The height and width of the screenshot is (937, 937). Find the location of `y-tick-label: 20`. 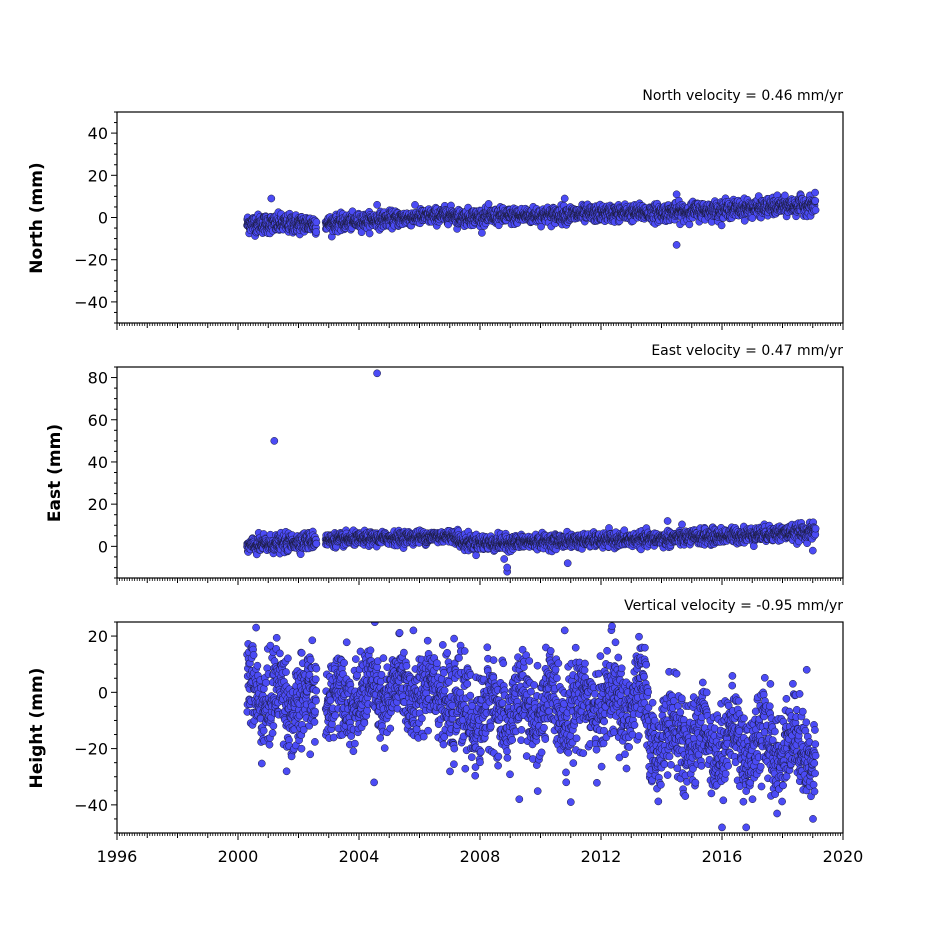

y-tick-label: 20 is located at coordinates (98, 175).